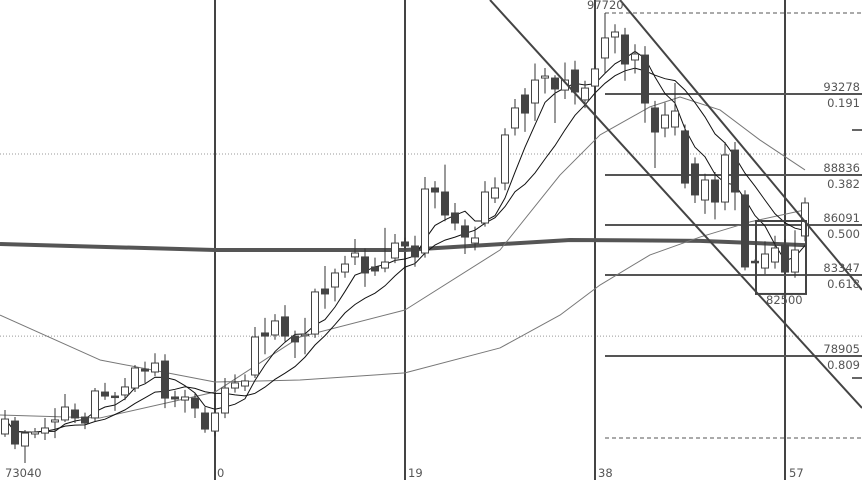  Describe the element at coordinates (843, 284) in the screenshot. I see `fib-ratio-label: 0.618` at that location.